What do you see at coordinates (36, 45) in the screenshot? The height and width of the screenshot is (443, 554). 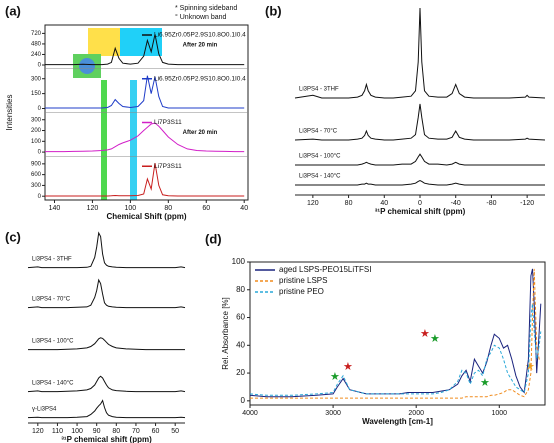 I see `y-tick-label: 480` at bounding box center [36, 45].